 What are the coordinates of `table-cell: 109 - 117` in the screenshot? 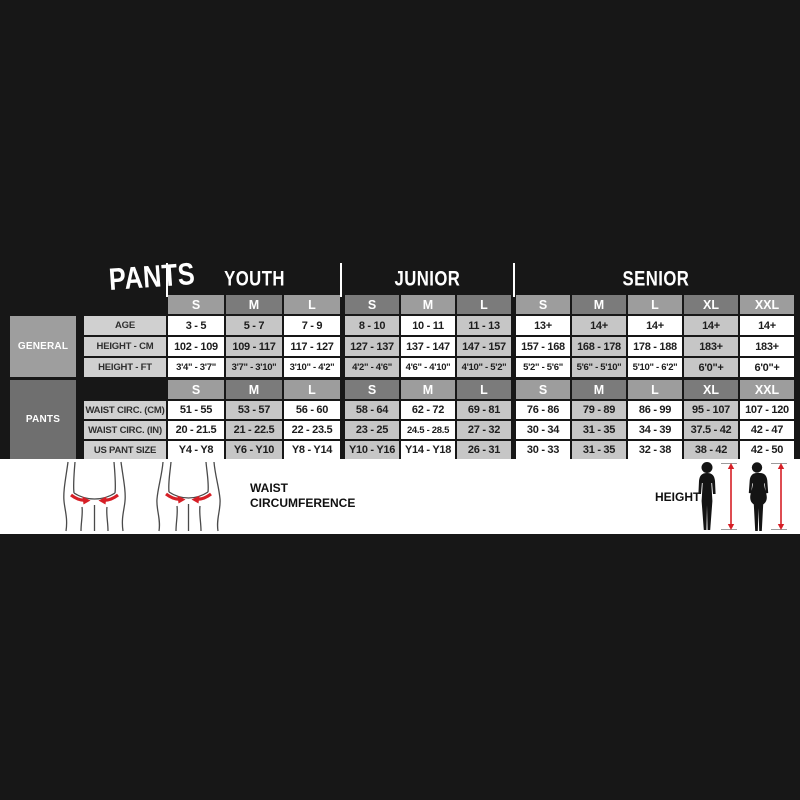 It's located at (254, 346).